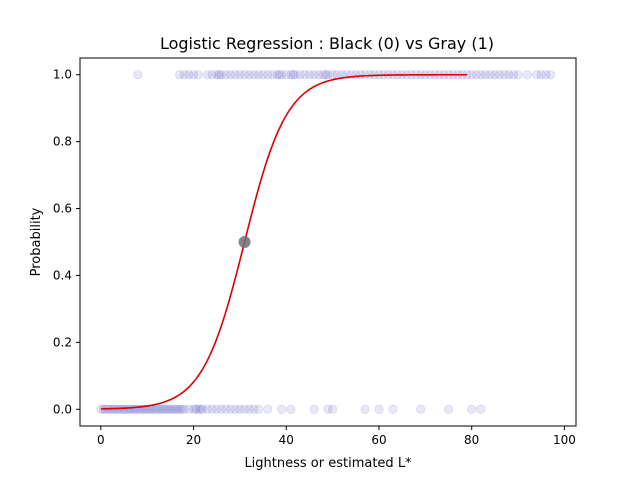 This screenshot has width=640, height=480. Describe the element at coordinates (62, 342) in the screenshot. I see `y-tick-label: 0.2` at that location.